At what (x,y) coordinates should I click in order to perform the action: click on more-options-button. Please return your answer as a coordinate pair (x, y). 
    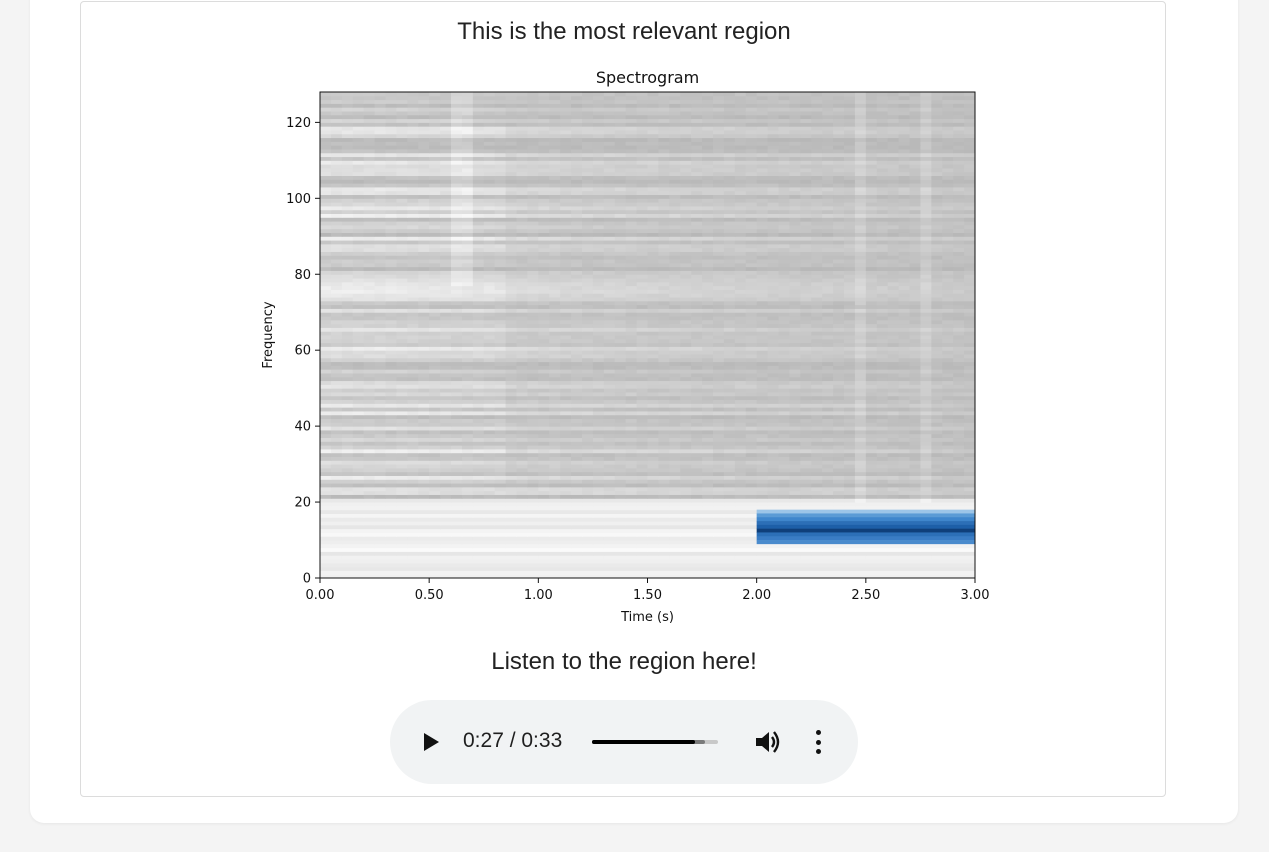
    Looking at the image, I should click on (818, 742).